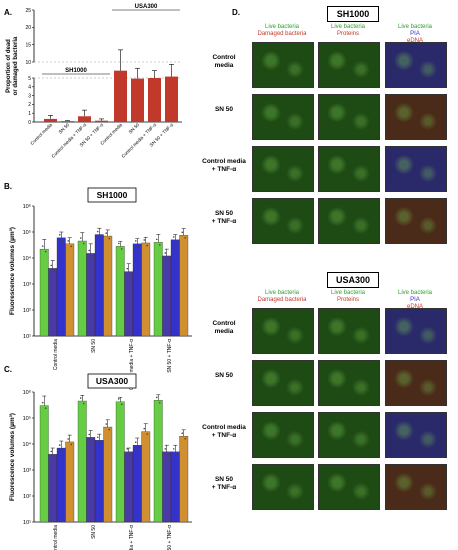  Describe the element at coordinates (353, 14) in the screenshot. I see `title-box-sh1000: SH1000` at that location.